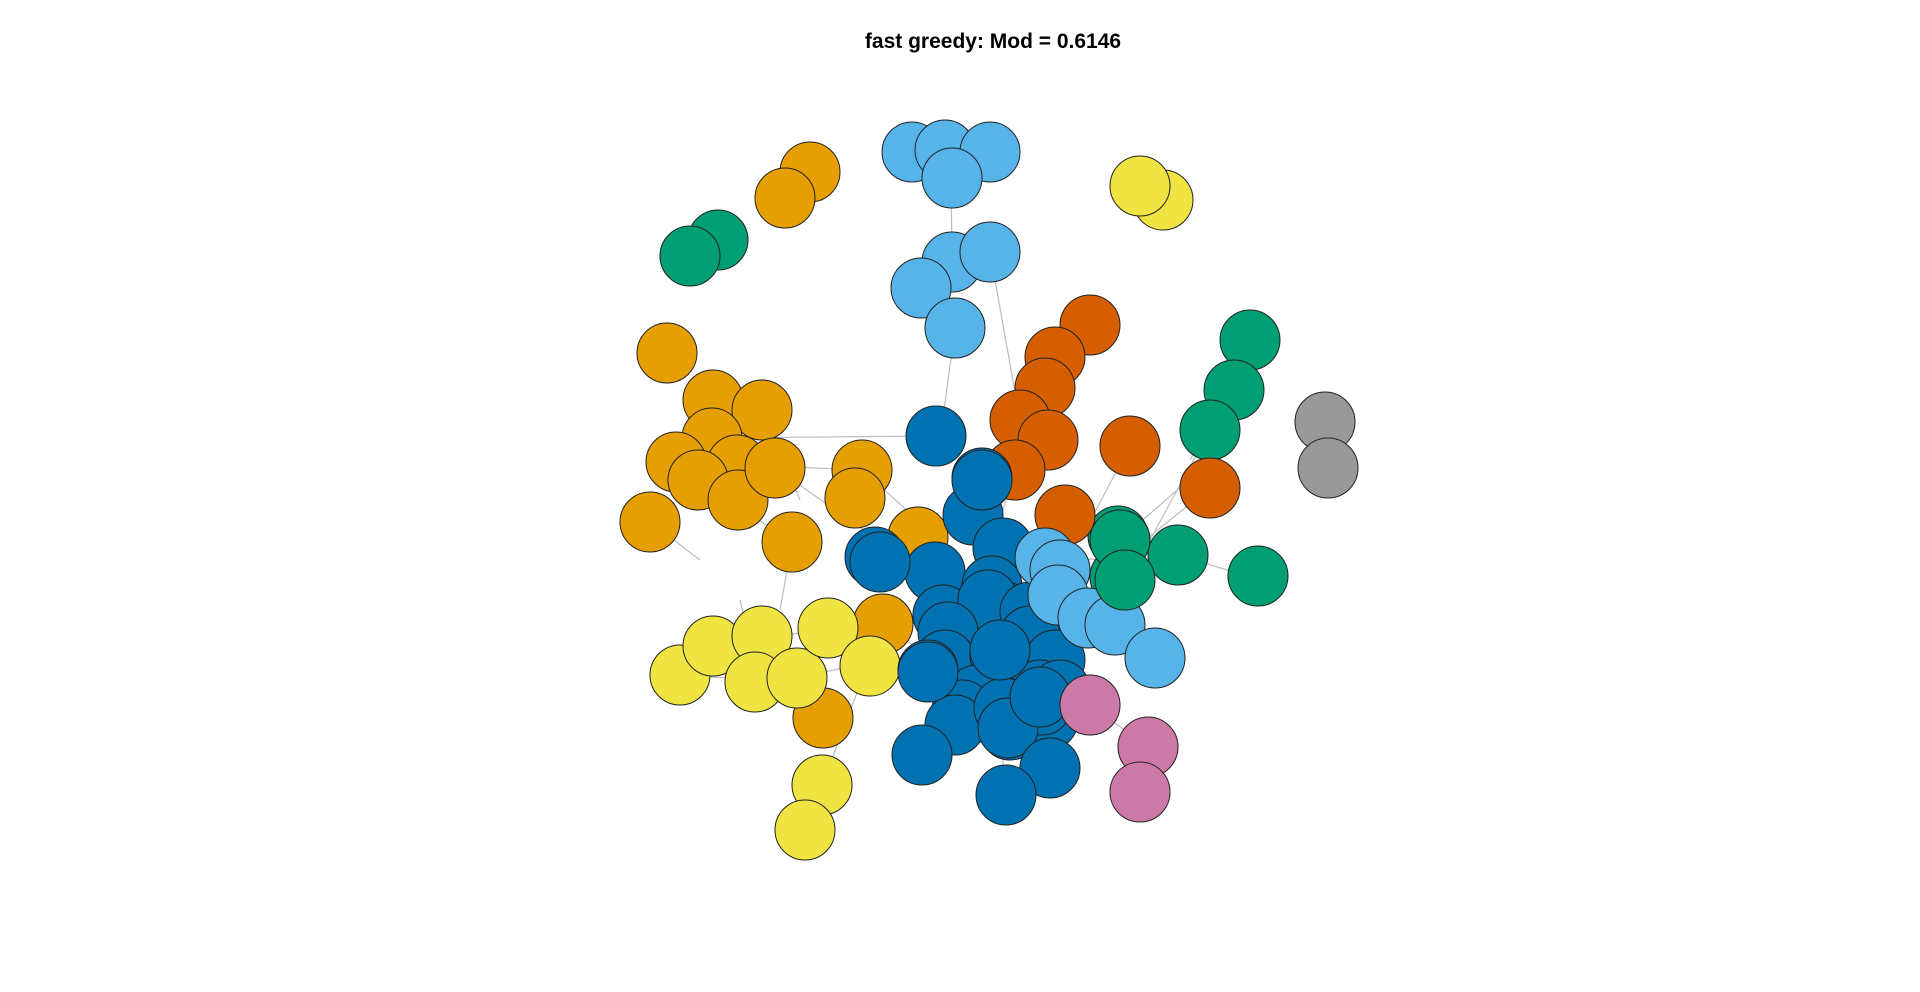 Image resolution: width=1920 pixels, height=992 pixels. I want to click on plot-title: fast greedy: Mod = 0.6146, so click(993, 41).